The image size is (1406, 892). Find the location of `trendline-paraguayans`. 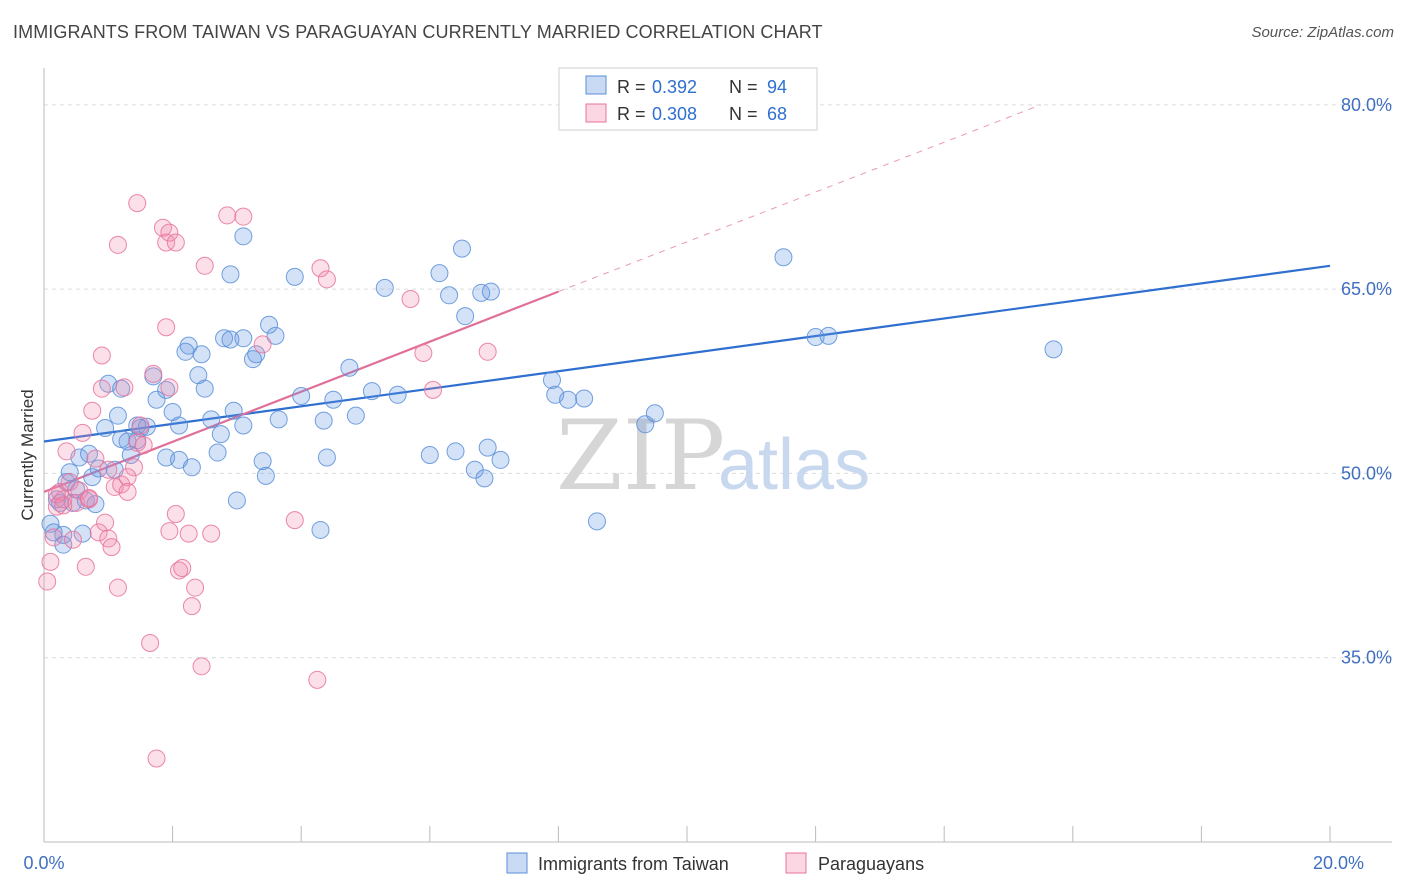

trendline-paraguayans is located at coordinates (301, 391).